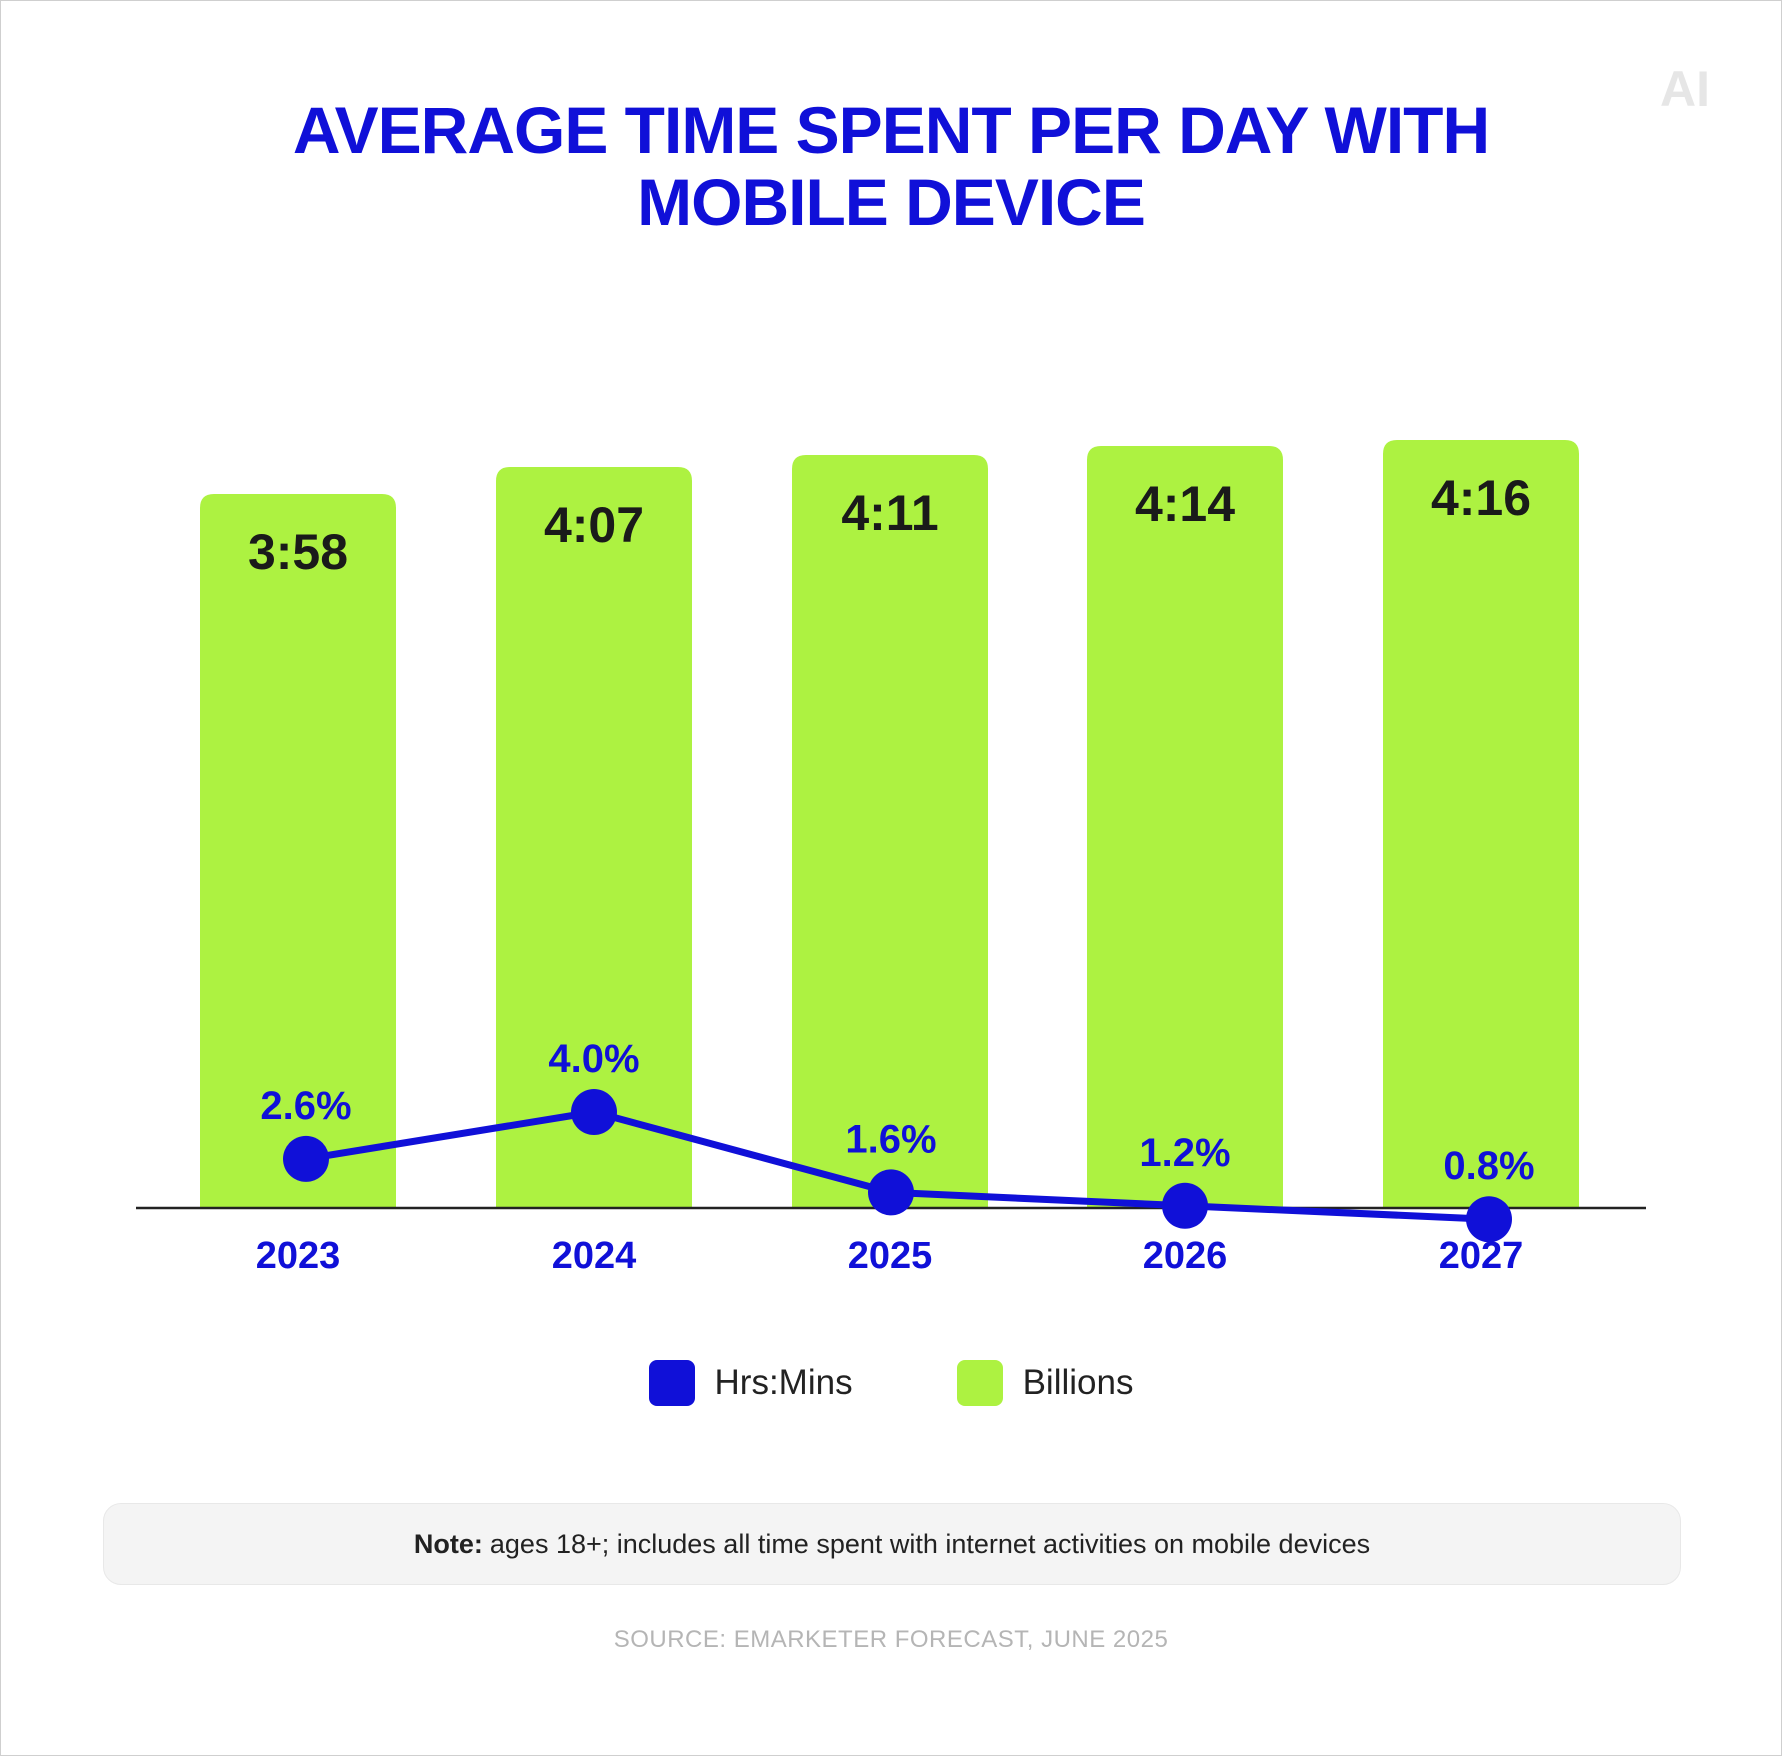 This screenshot has width=1782, height=1756. What do you see at coordinates (1481, 1256) in the screenshot?
I see `x-tick-label-2027: 2027` at bounding box center [1481, 1256].